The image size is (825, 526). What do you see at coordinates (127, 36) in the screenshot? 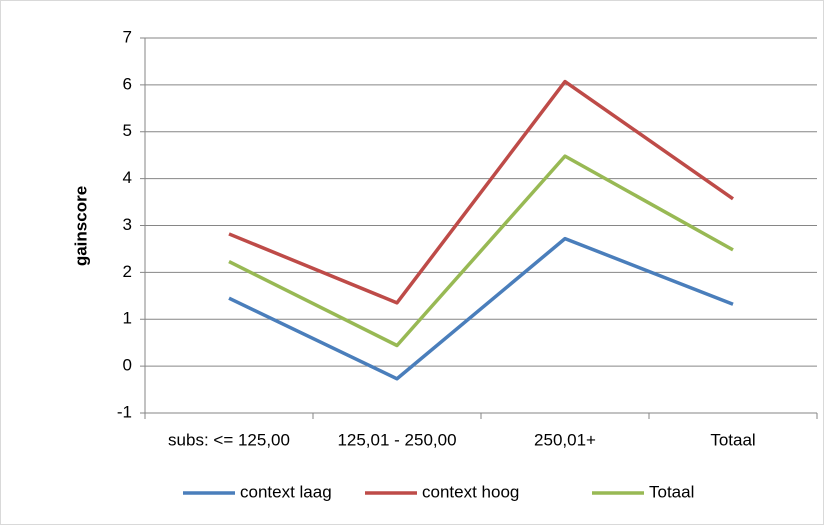
I see `y-tick-label: 7` at bounding box center [127, 36].